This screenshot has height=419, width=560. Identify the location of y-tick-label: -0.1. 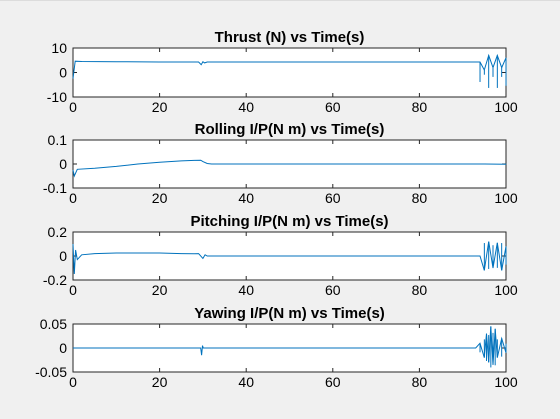
(55, 188).